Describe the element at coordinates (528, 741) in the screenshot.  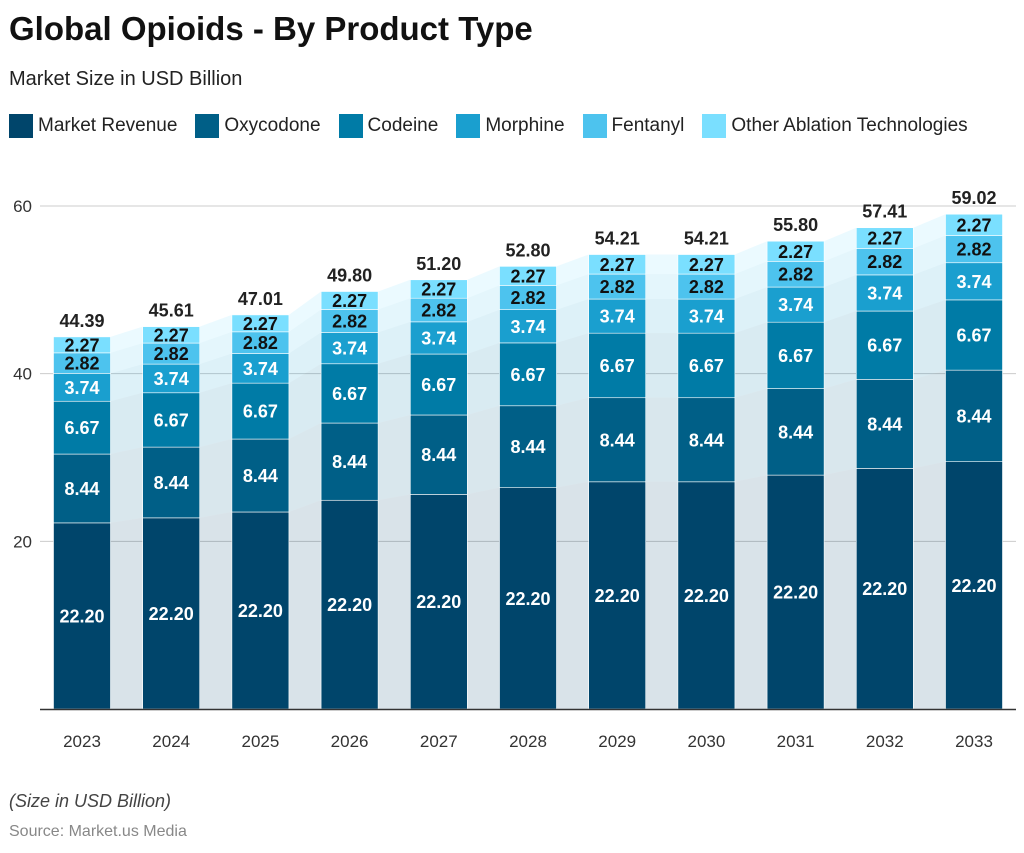
I see `x-tick-label: 2028` at that location.